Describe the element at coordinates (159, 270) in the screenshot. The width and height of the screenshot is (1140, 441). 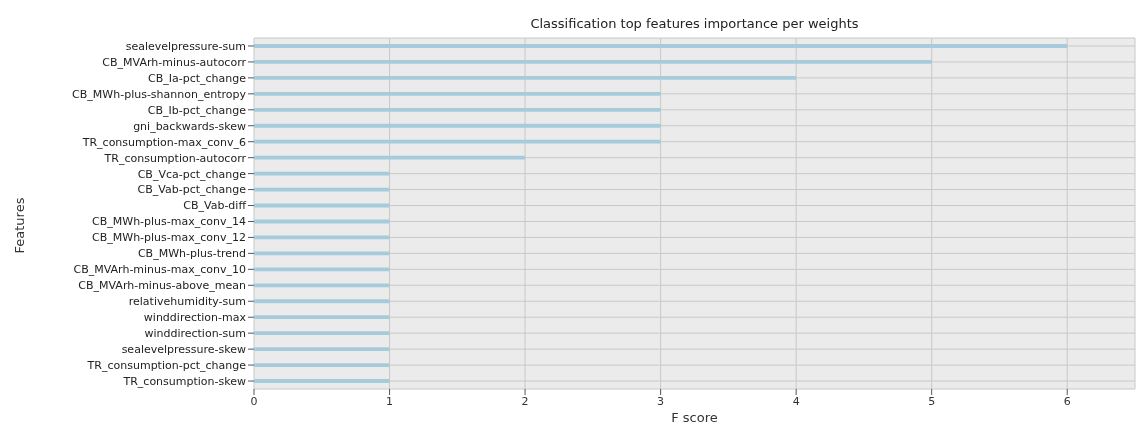
I see `y-tick-label: CB_MVArh-minus-max_conv_10` at that location.